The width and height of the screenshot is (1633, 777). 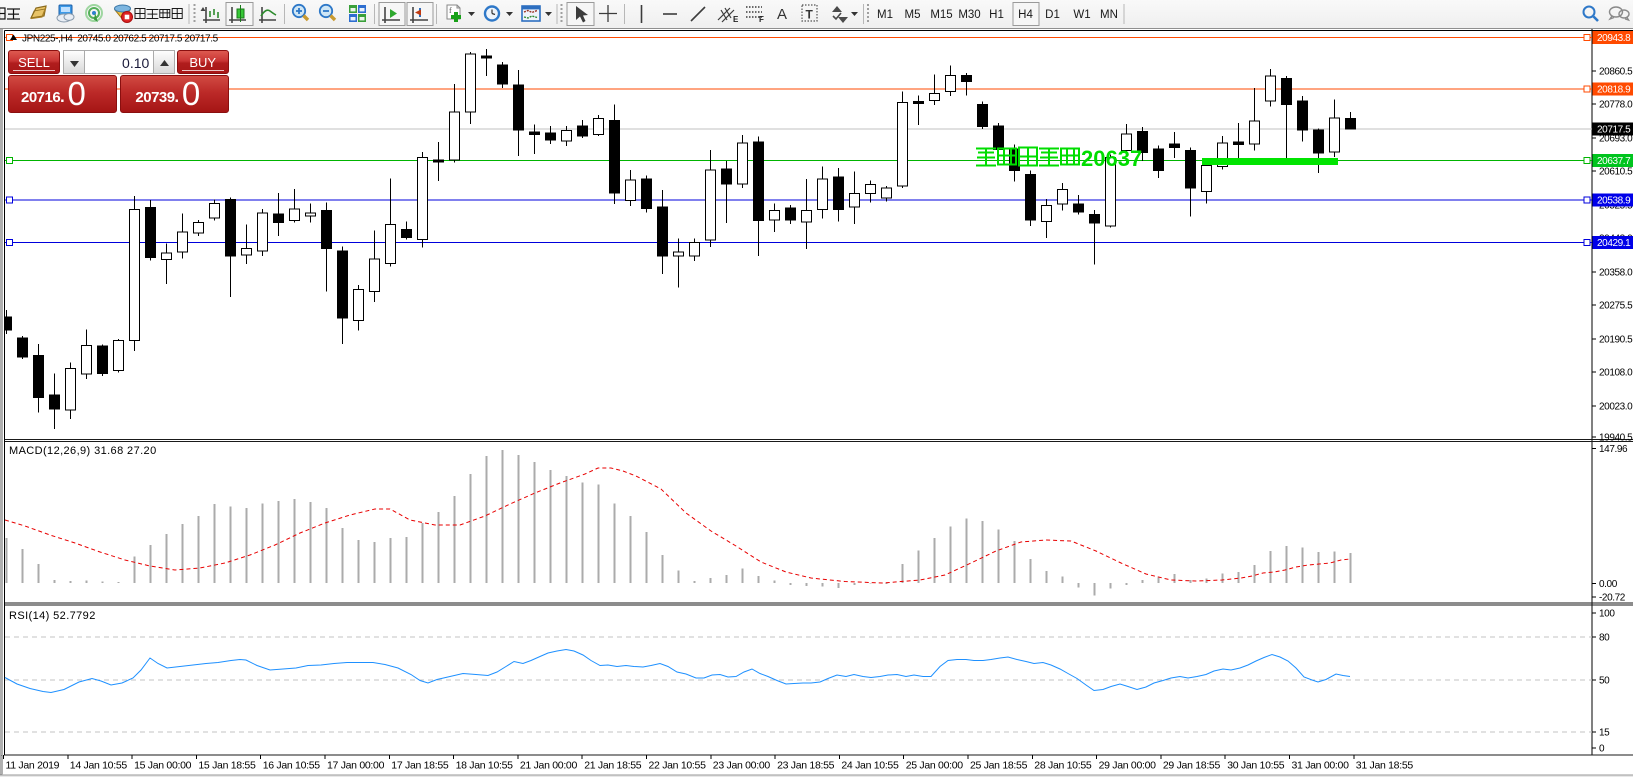 I want to click on svg-text: 20108.0, so click(x=1616, y=372).